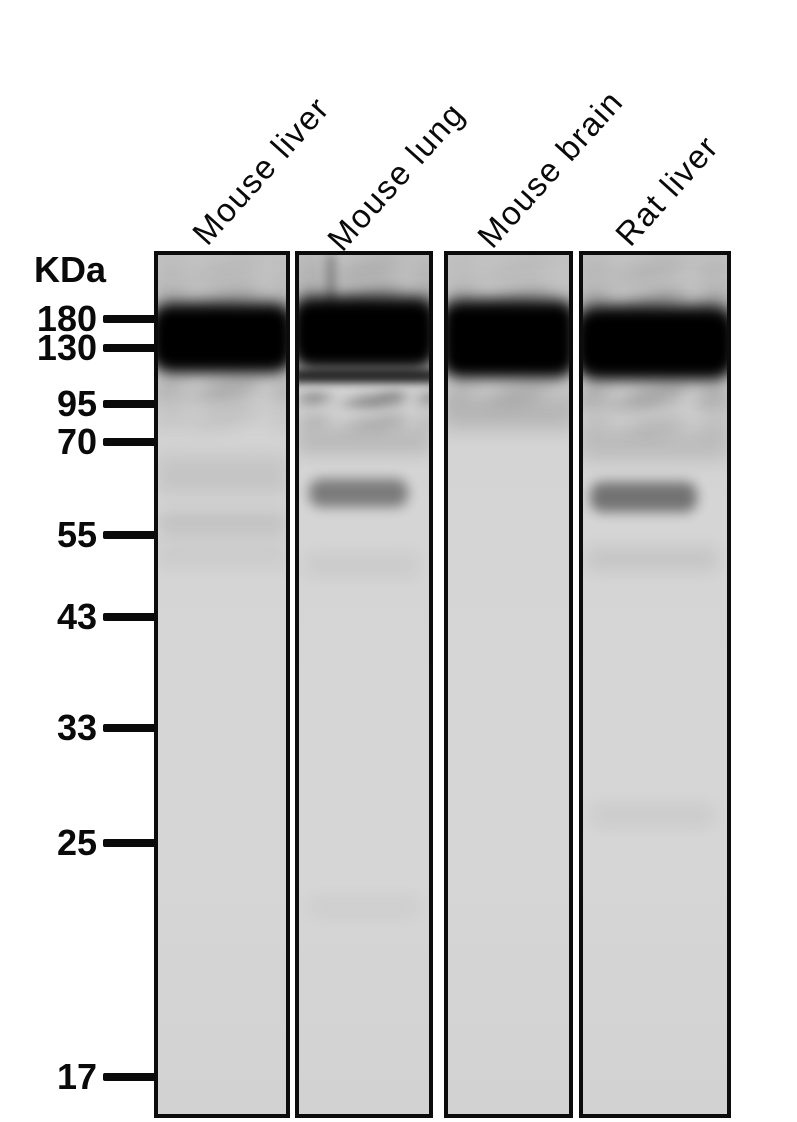 The width and height of the screenshot is (797, 1122). What do you see at coordinates (550, 168) in the screenshot?
I see `lane-label-3: Mouse brain` at bounding box center [550, 168].